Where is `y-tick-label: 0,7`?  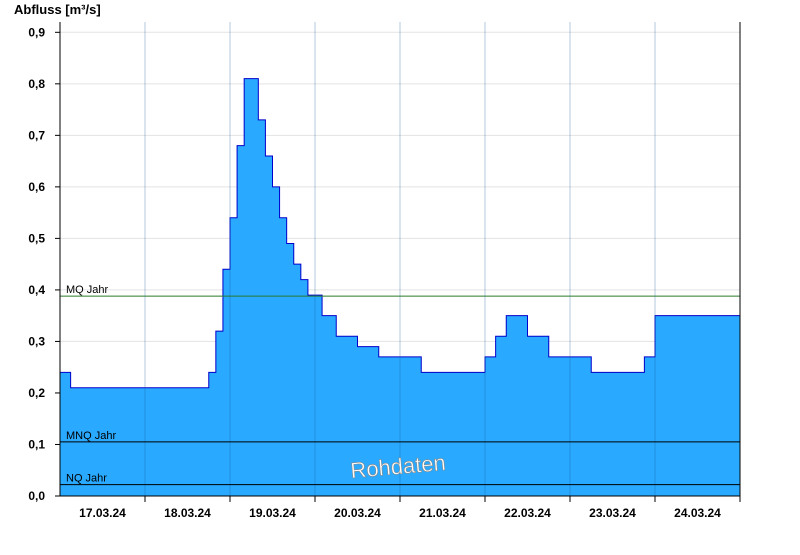
y-tick-label: 0,7 is located at coordinates (36, 135).